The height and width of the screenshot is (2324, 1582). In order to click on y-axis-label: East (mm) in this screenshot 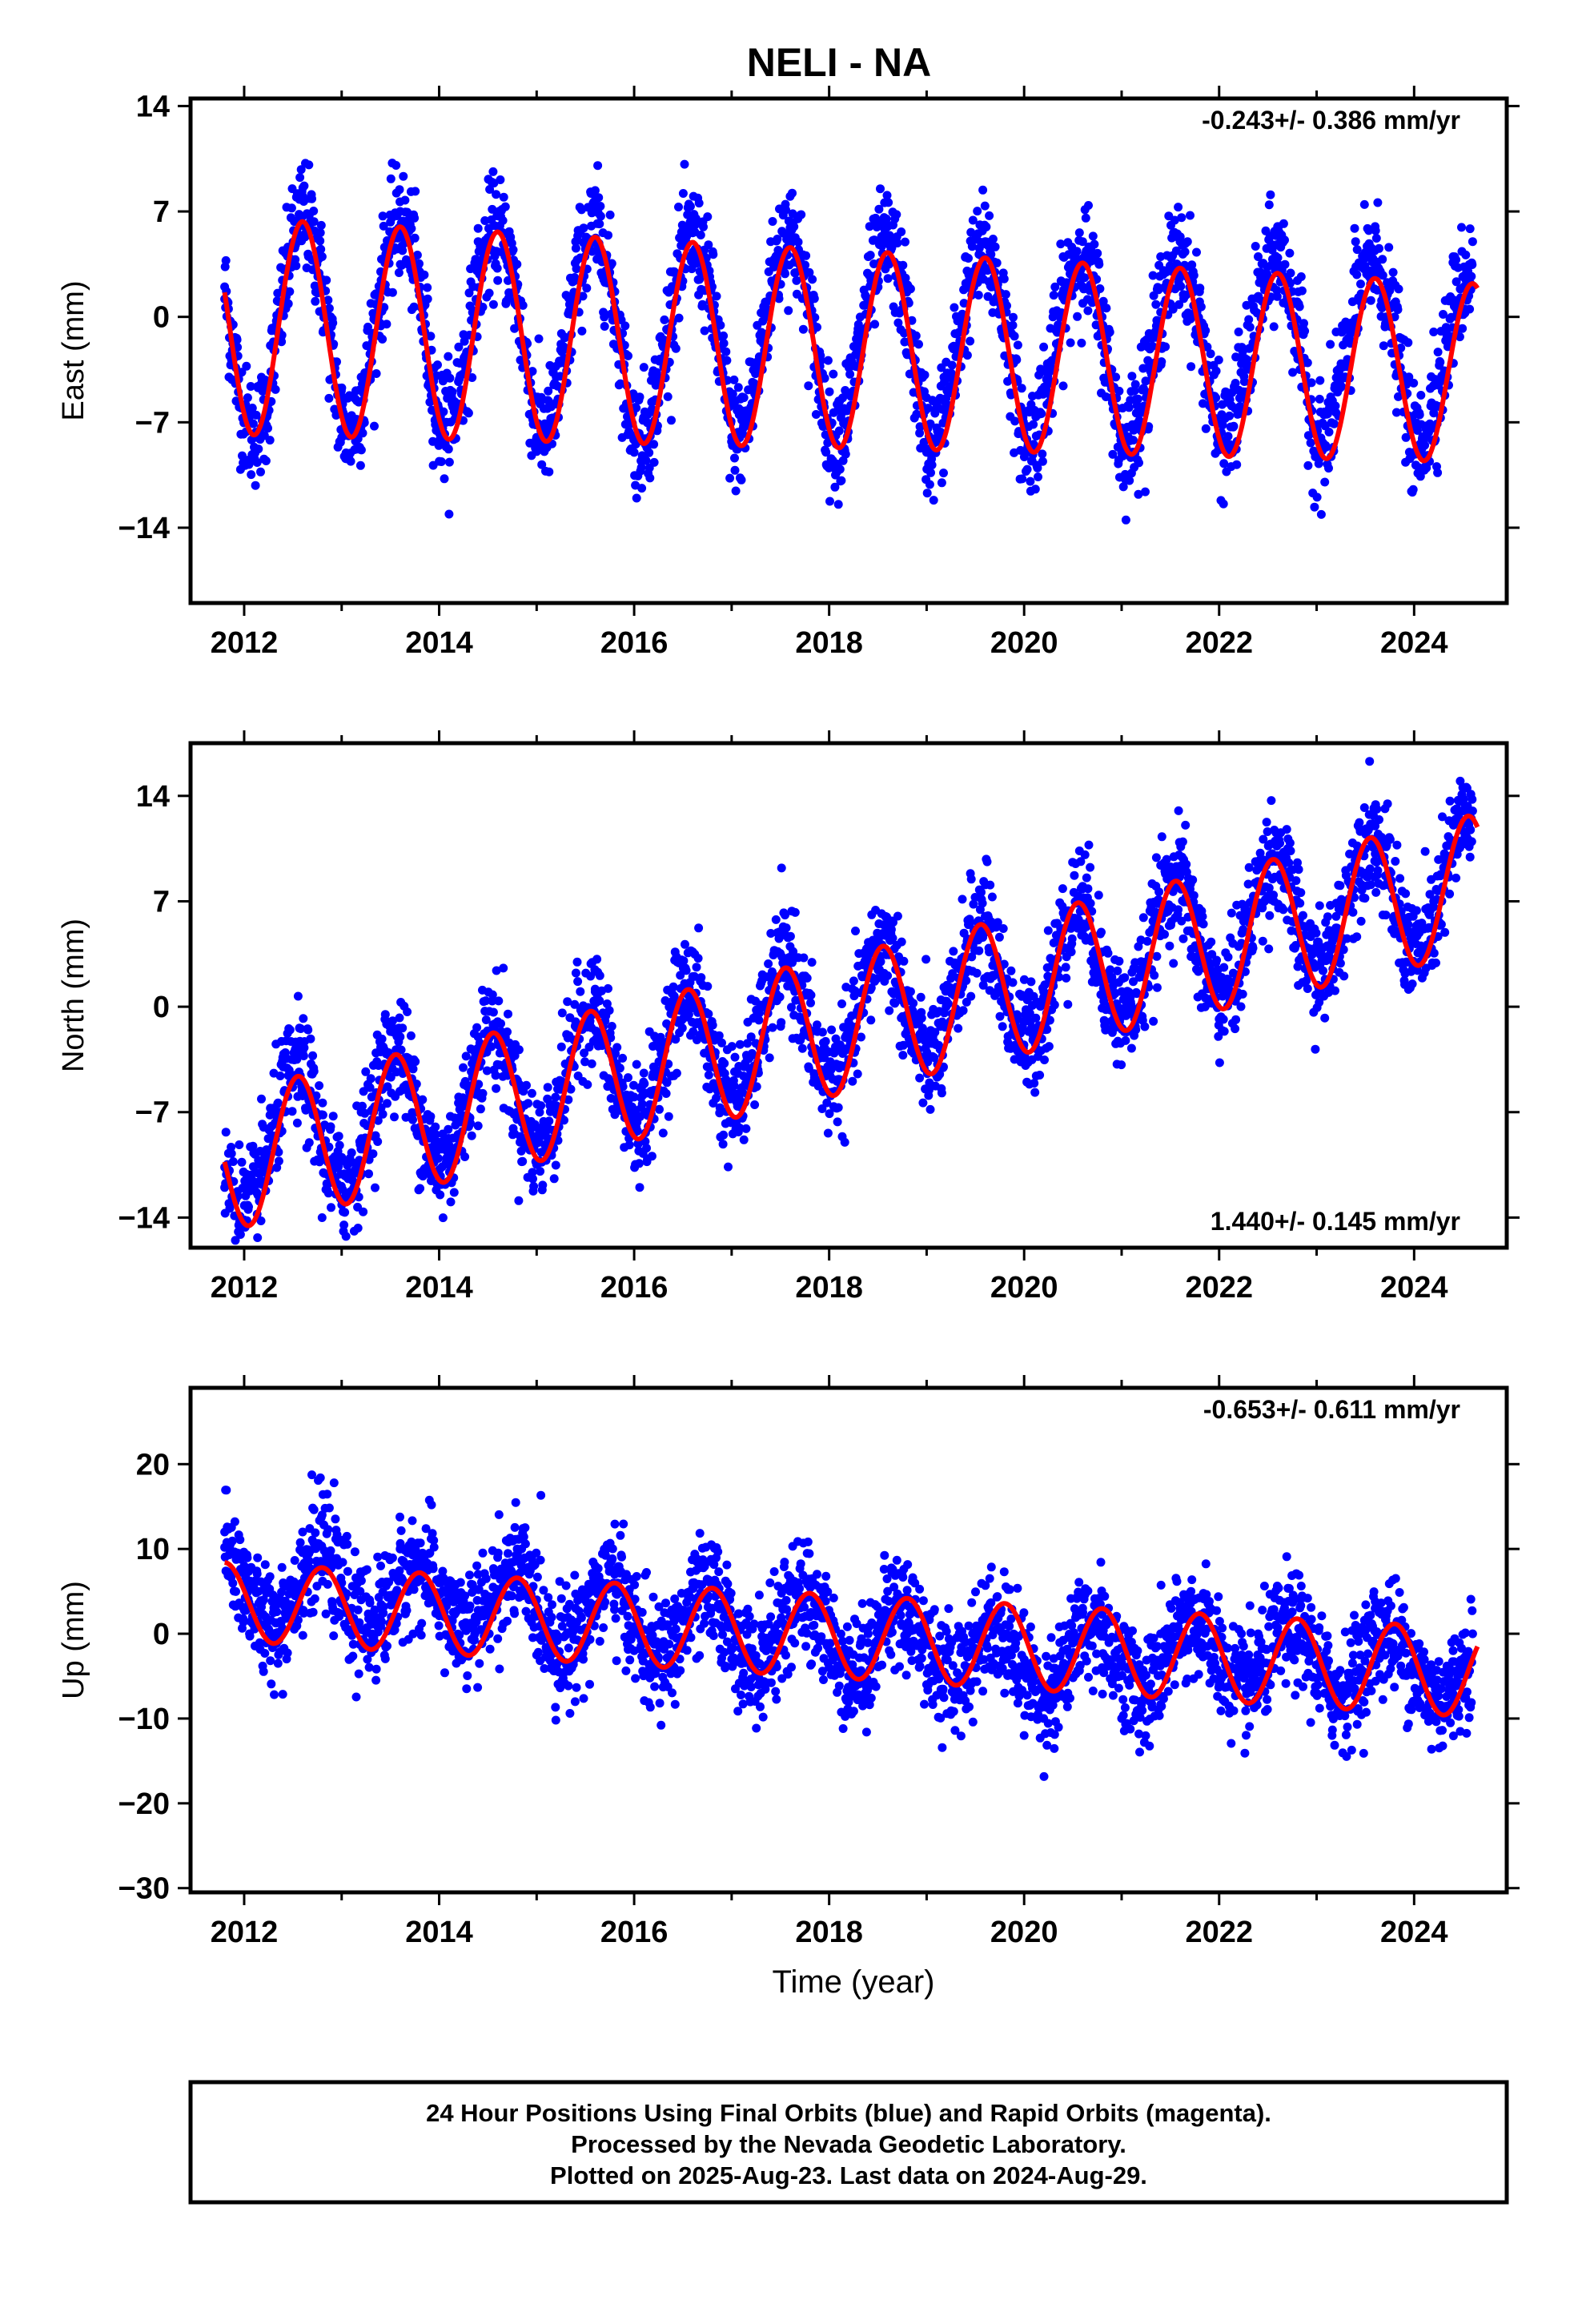, I will do `click(74, 350)`.